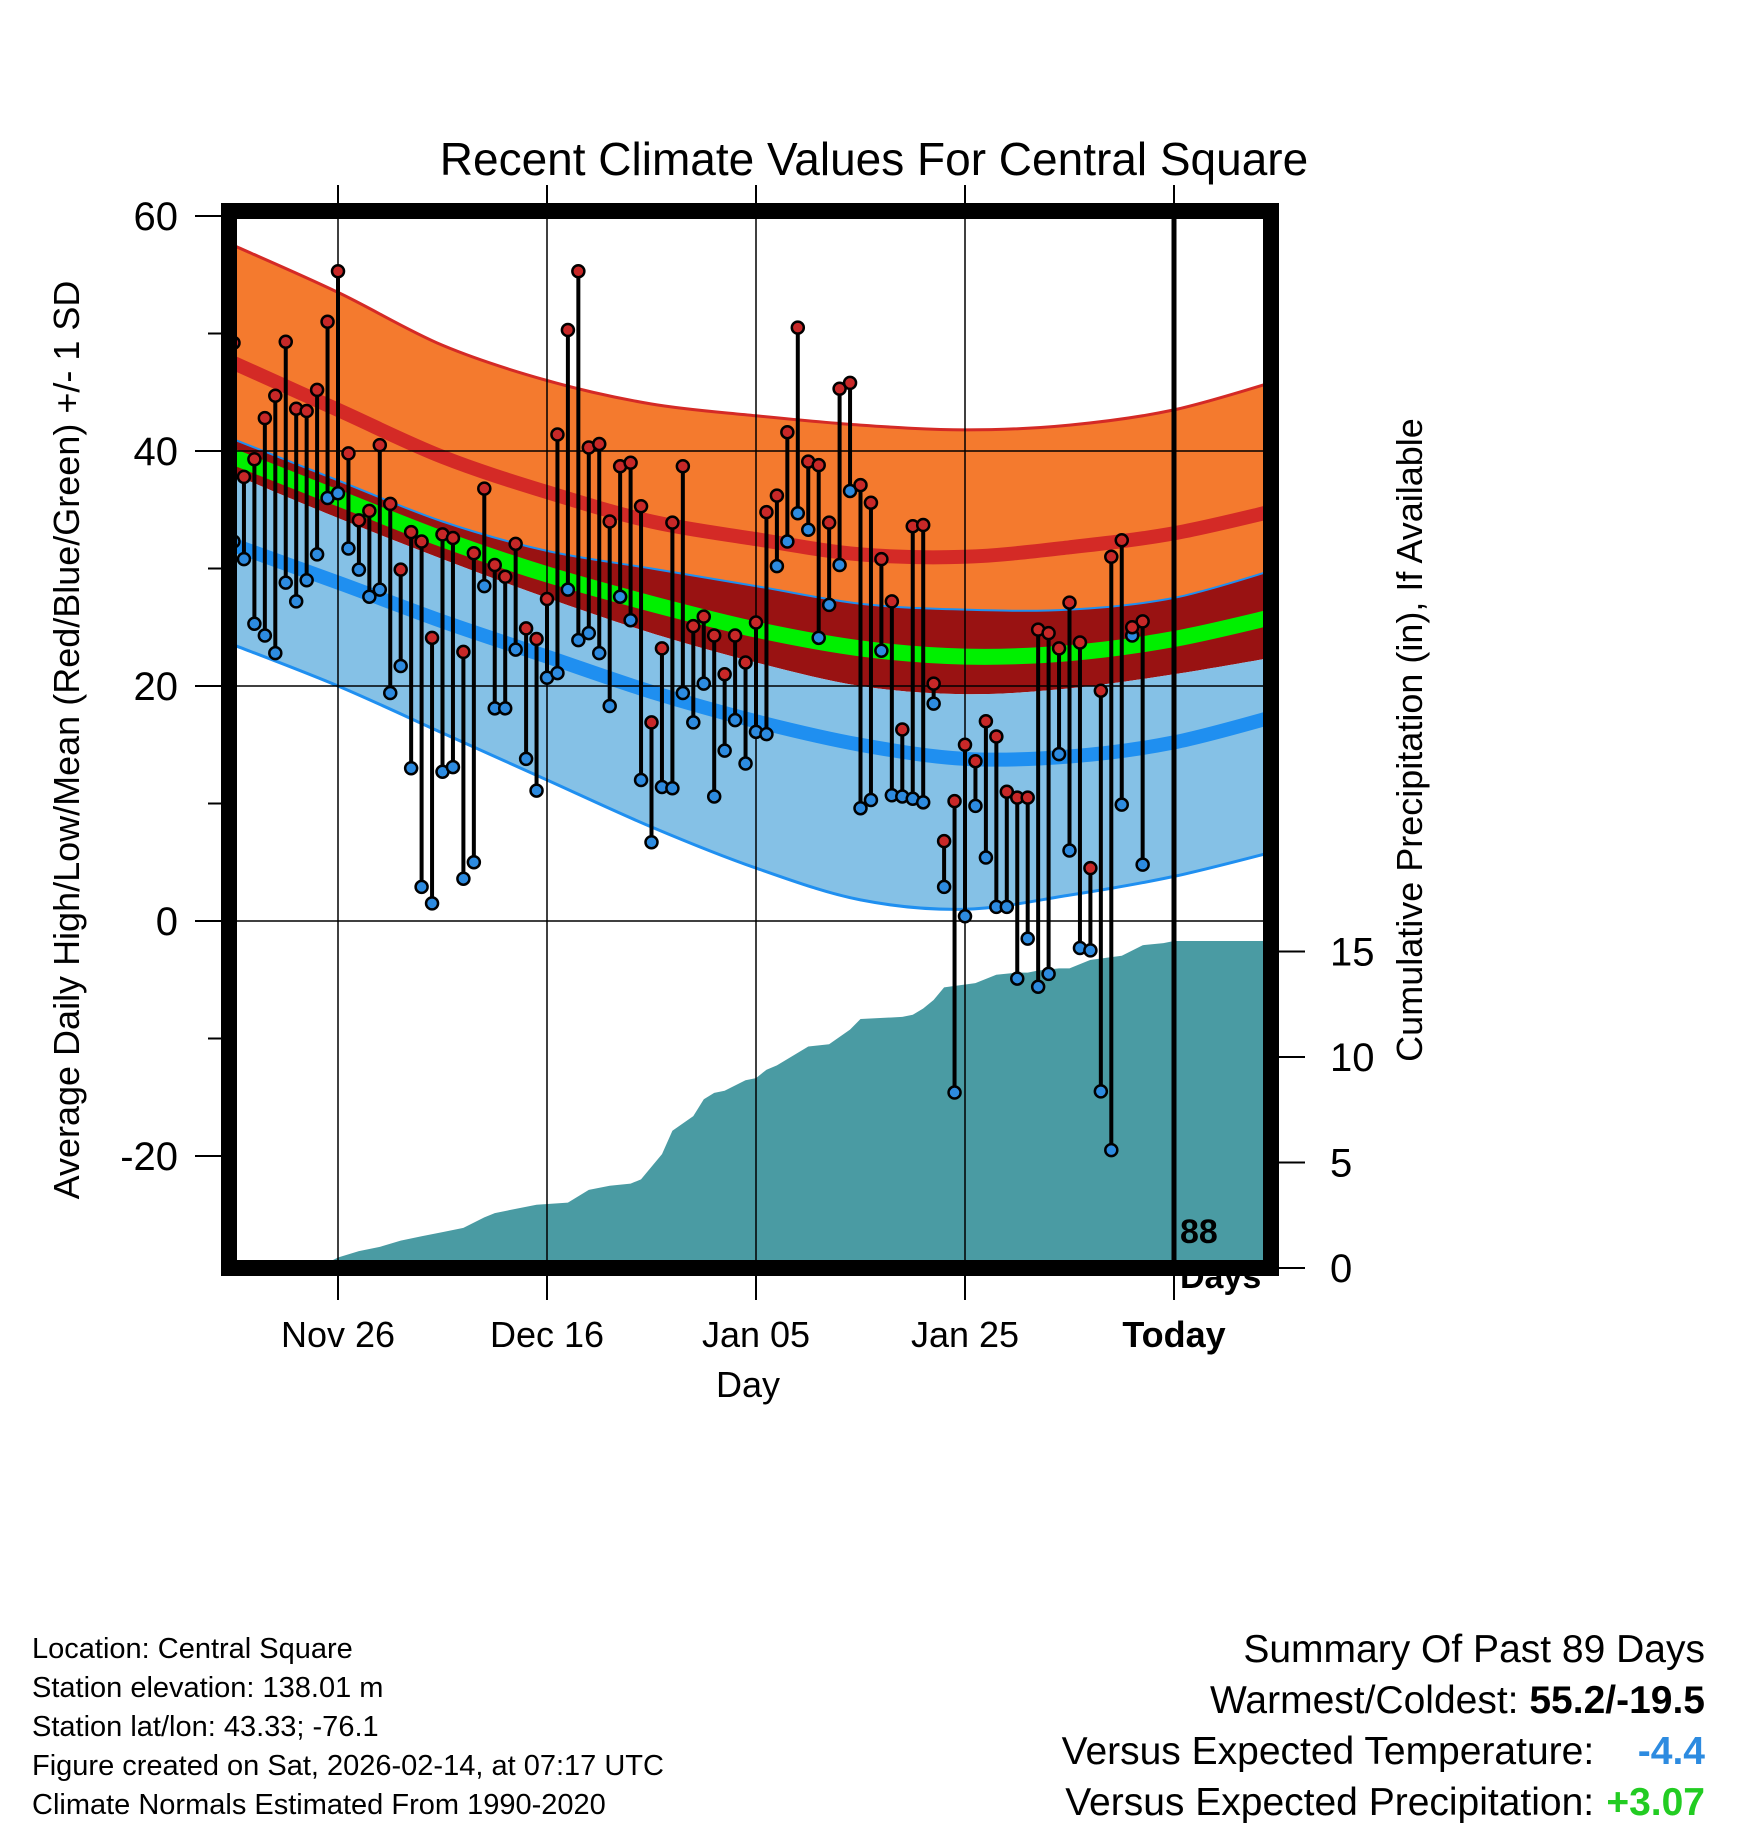 The width and height of the screenshot is (1748, 1828). What do you see at coordinates (338, 1334) in the screenshot?
I see `x-tick-label: Nov 26` at bounding box center [338, 1334].